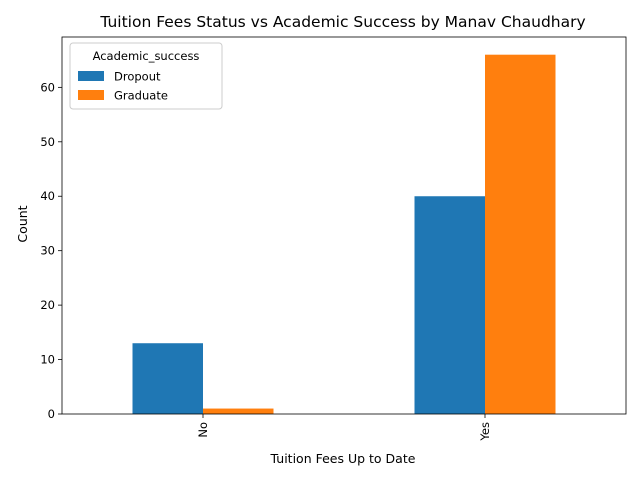  What do you see at coordinates (449, 305) in the screenshot?
I see `bar-dropout-yes` at bounding box center [449, 305].